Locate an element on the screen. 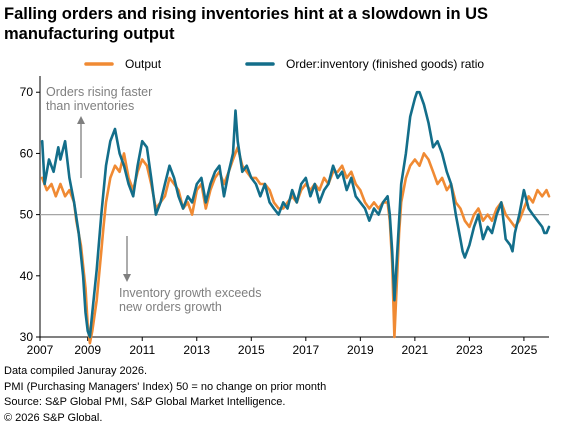  x-tick-label-2015: 2015 is located at coordinates (251, 350).